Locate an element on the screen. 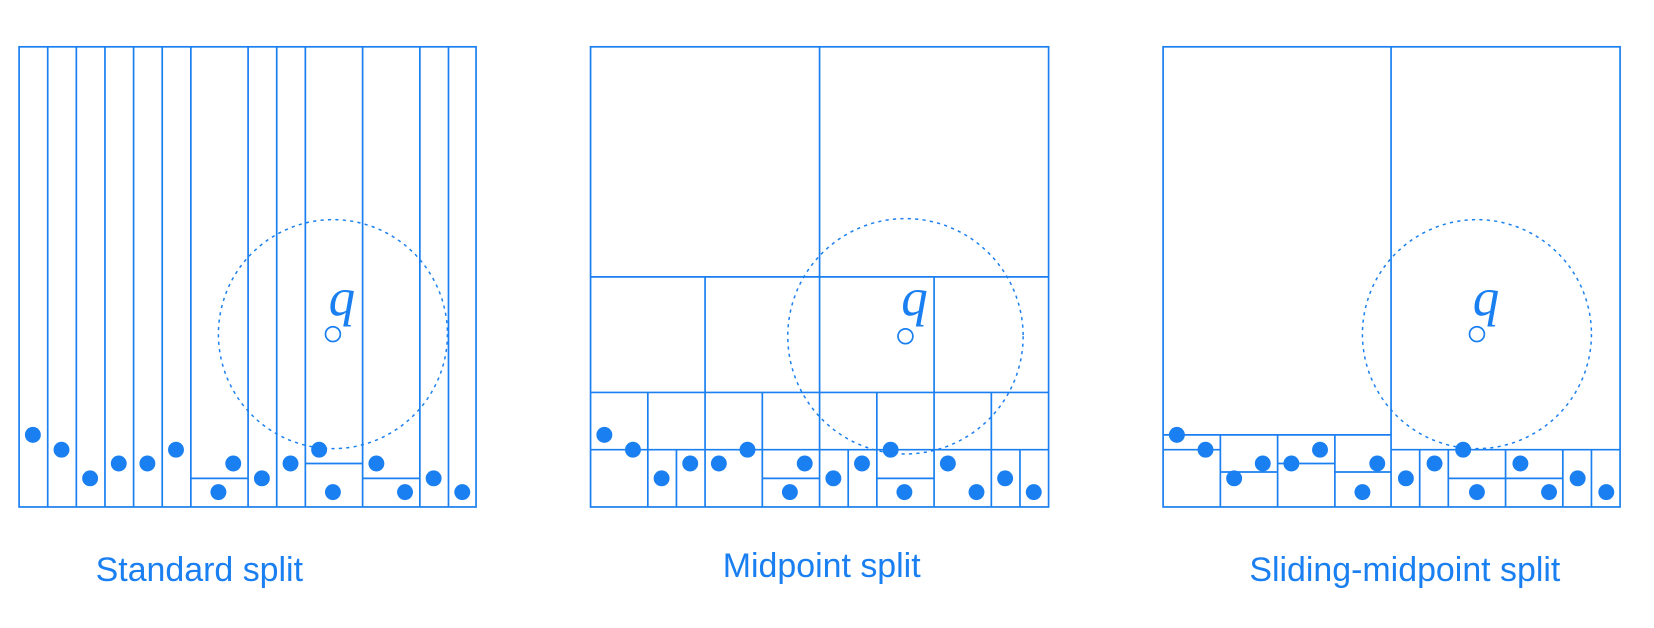 This screenshot has width=1654, height=628. caption: Sliding-midpoint split is located at coordinates (1405, 570).